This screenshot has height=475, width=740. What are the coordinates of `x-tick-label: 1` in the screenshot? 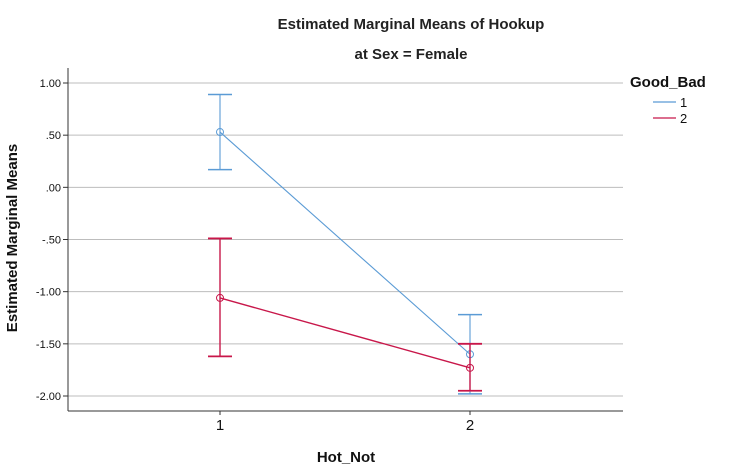 It's located at (220, 425).